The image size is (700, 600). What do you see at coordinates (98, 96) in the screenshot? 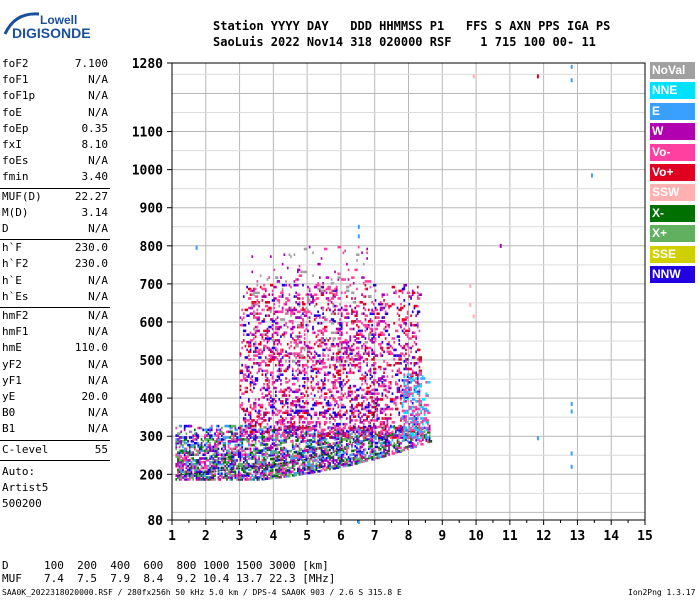
I see `param-value: N/A` at bounding box center [98, 96].